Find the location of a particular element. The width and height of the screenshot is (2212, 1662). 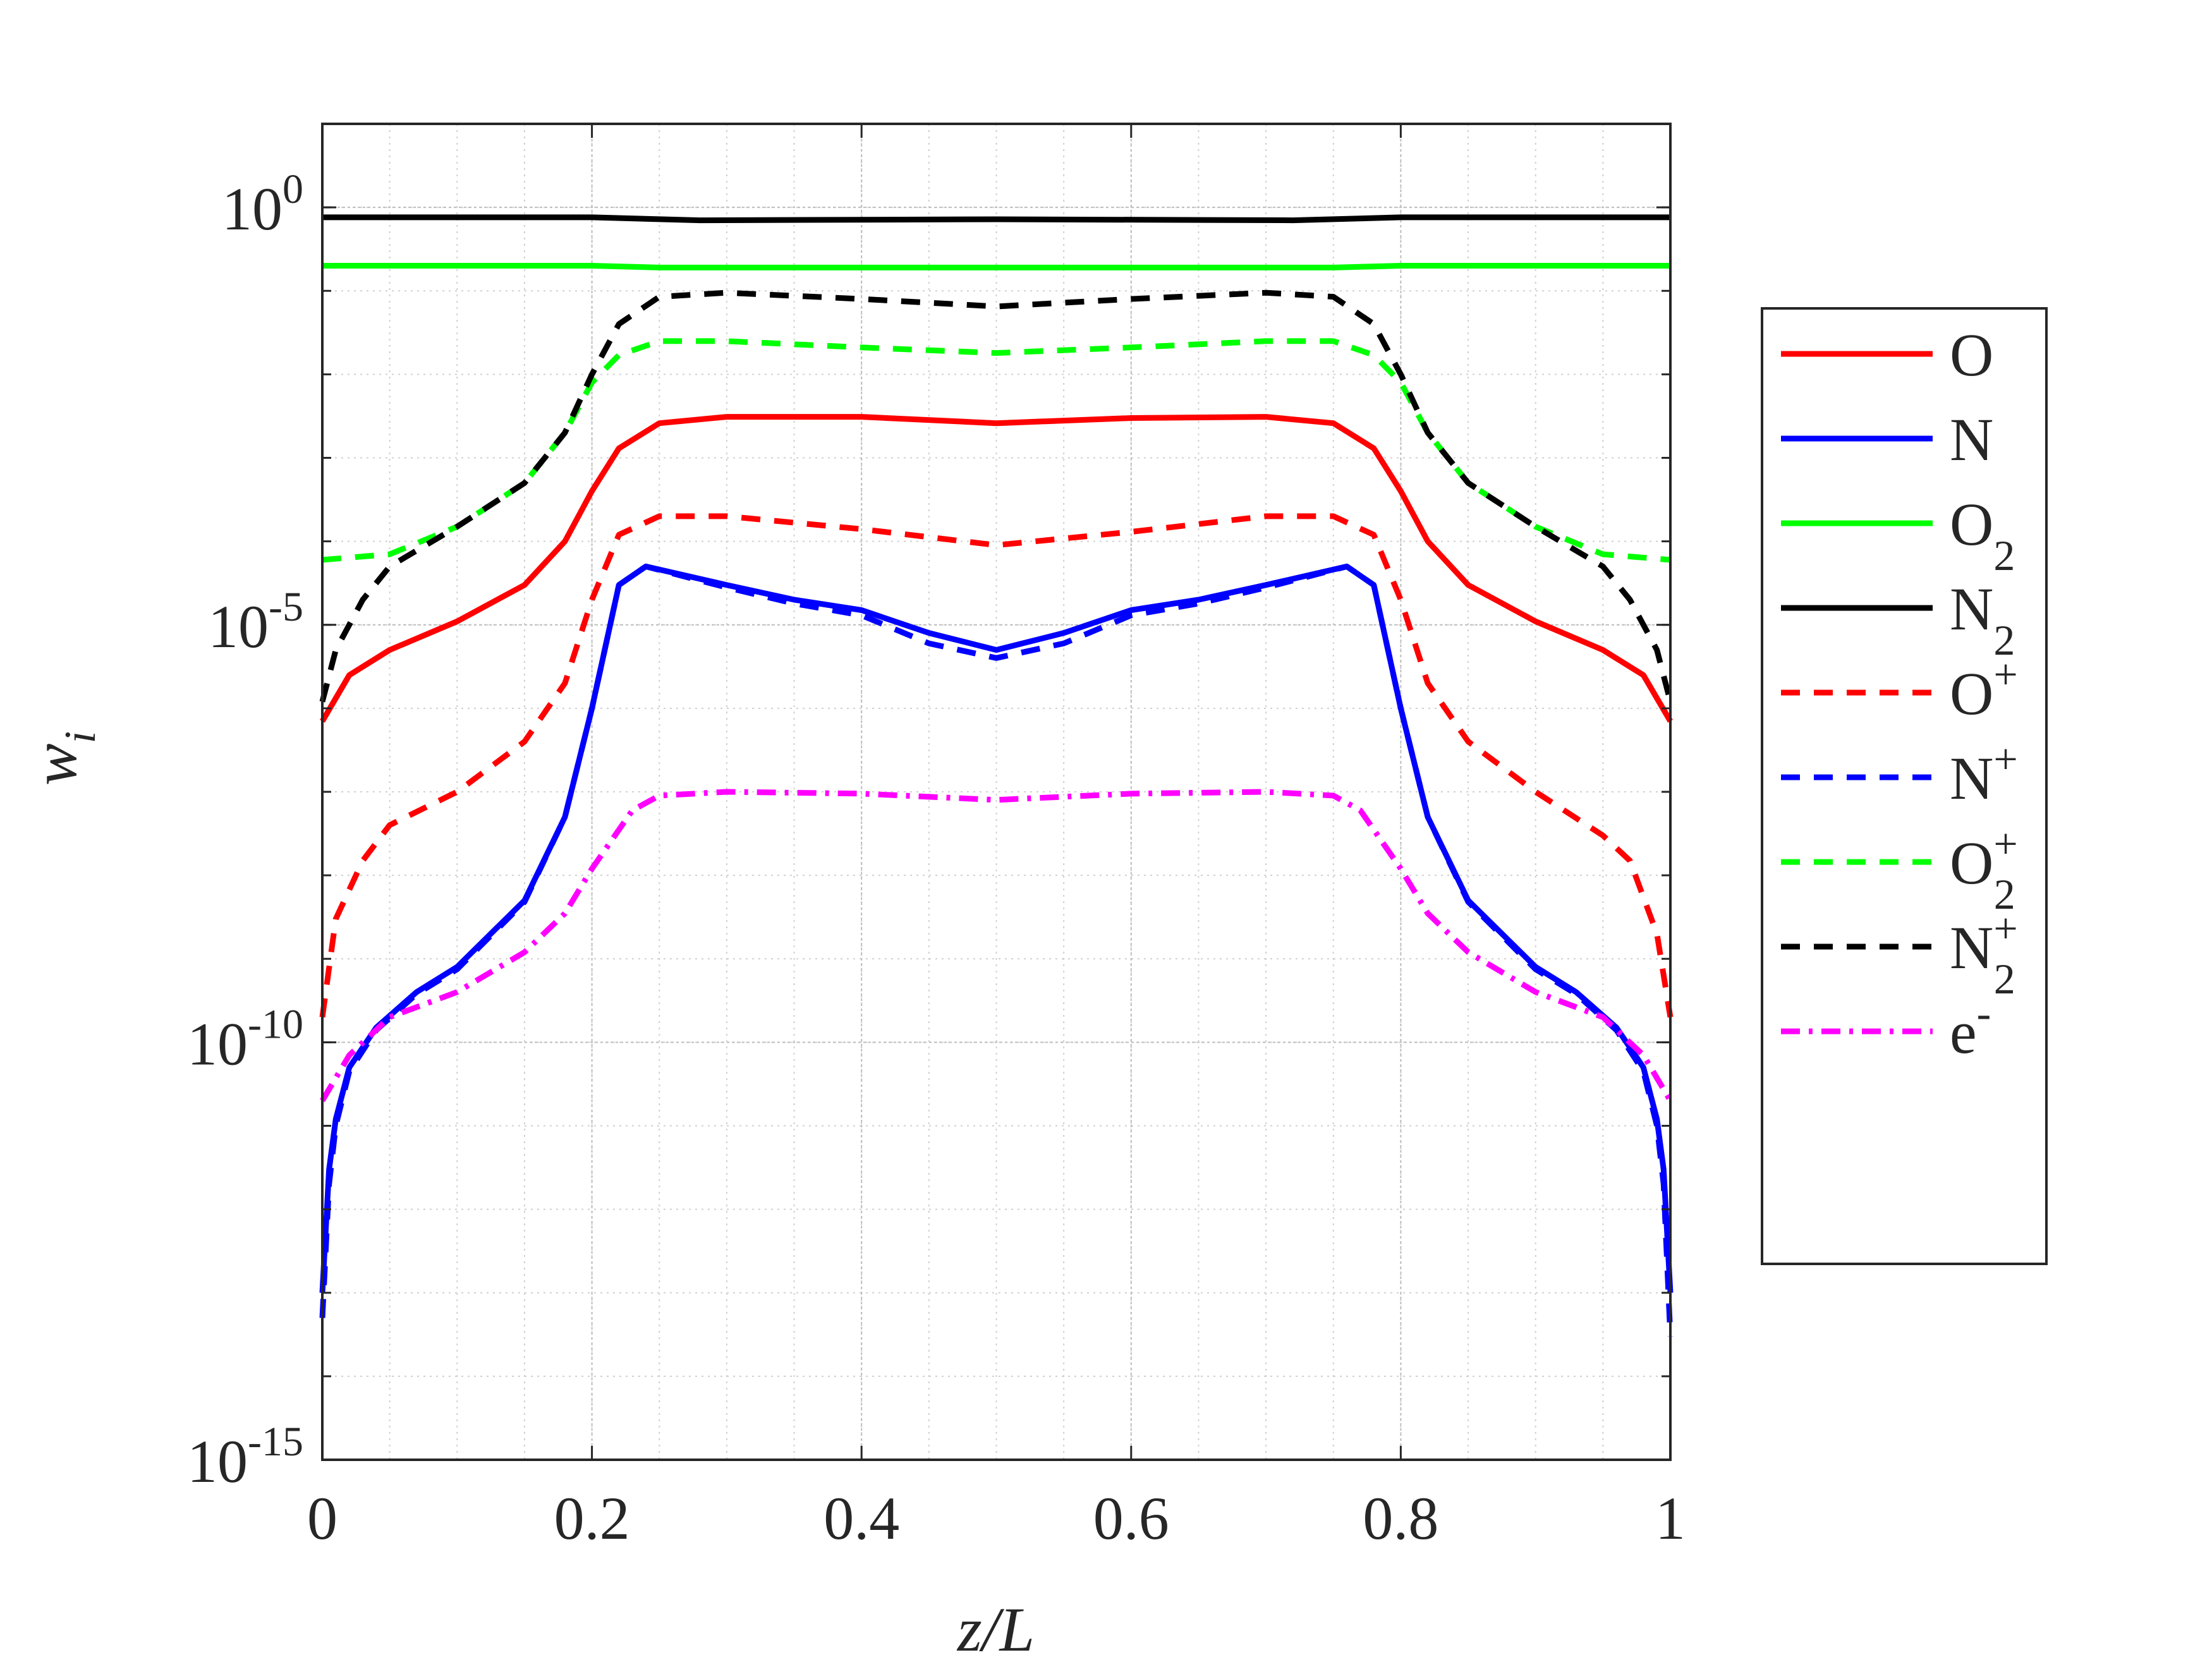

y-tick-label: 10⁻¹⁵ is located at coordinates (245, 1457).